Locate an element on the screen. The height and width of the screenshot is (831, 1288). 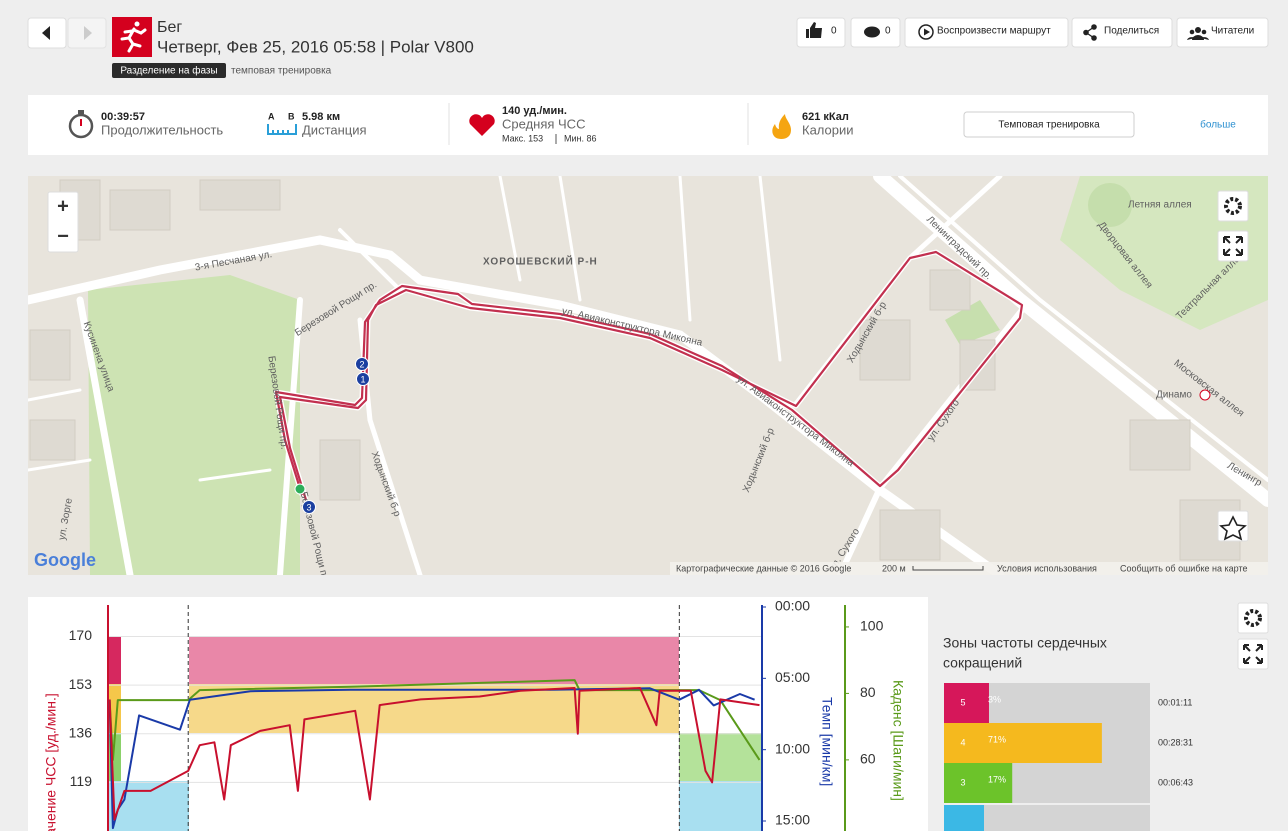
hr-label: Средняя ЧСС is located at coordinates (543, 123).